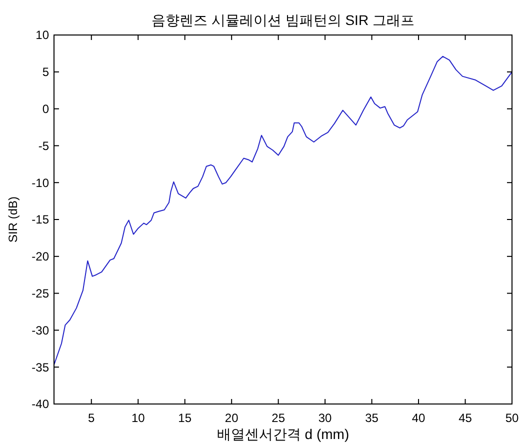  What do you see at coordinates (419, 418) in the screenshot?
I see `x-tick-label: 40` at bounding box center [419, 418].